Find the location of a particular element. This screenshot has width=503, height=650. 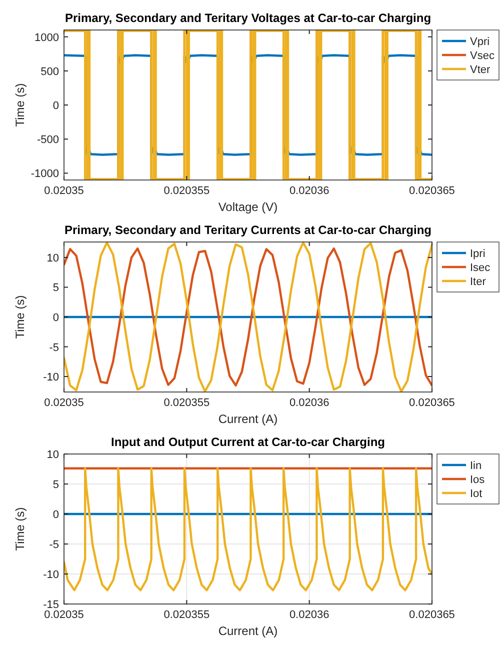

y-tick-label: 500 is located at coordinates (49, 72).